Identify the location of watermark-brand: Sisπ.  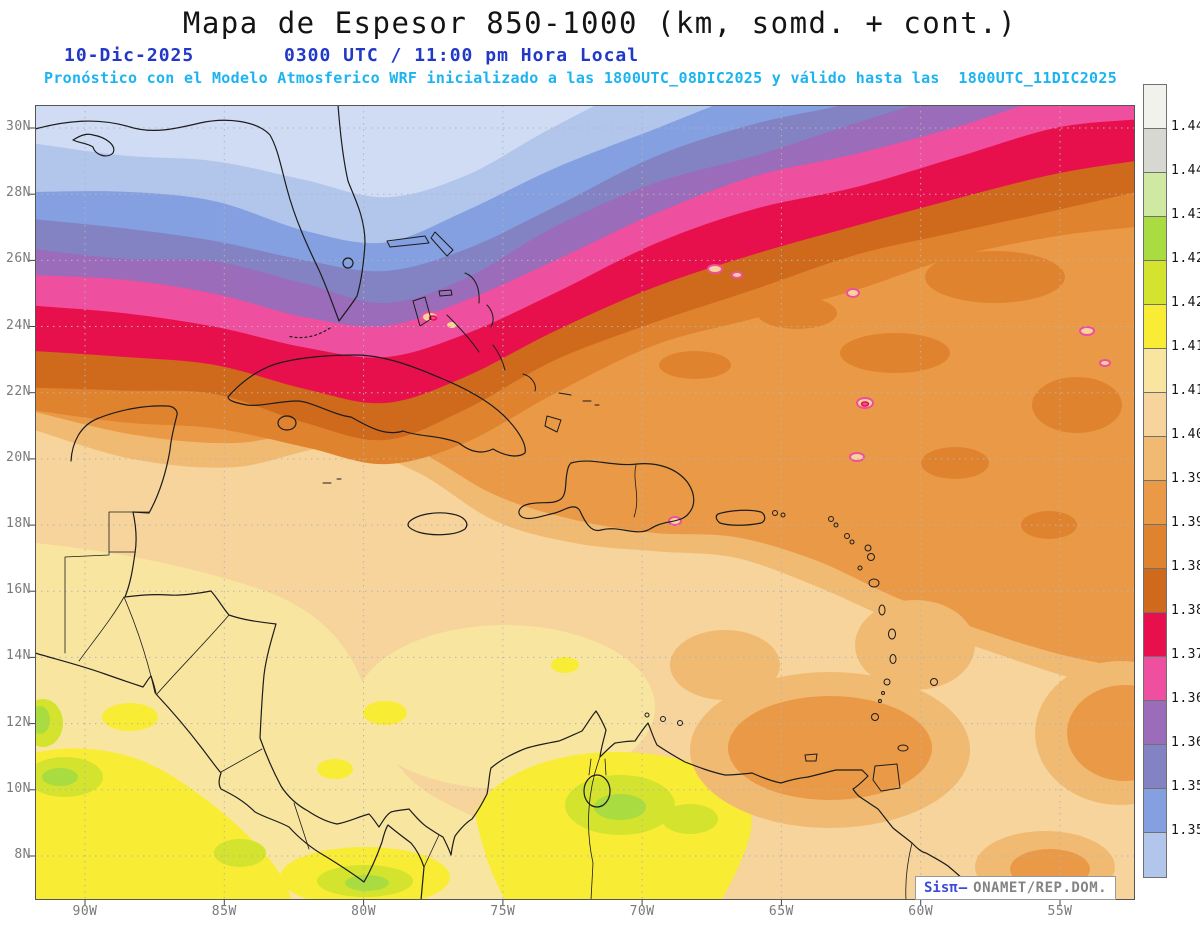
(941, 888).